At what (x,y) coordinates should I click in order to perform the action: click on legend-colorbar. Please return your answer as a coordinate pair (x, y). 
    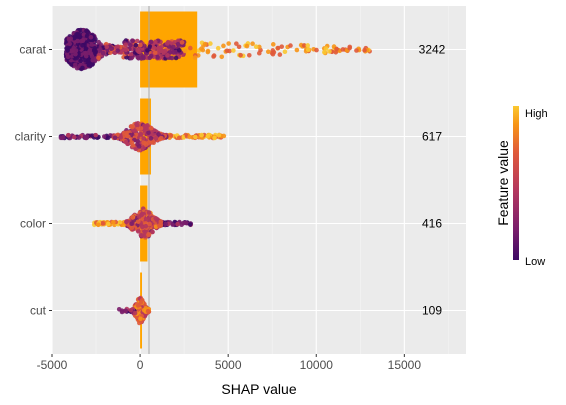
    Looking at the image, I should click on (516, 183).